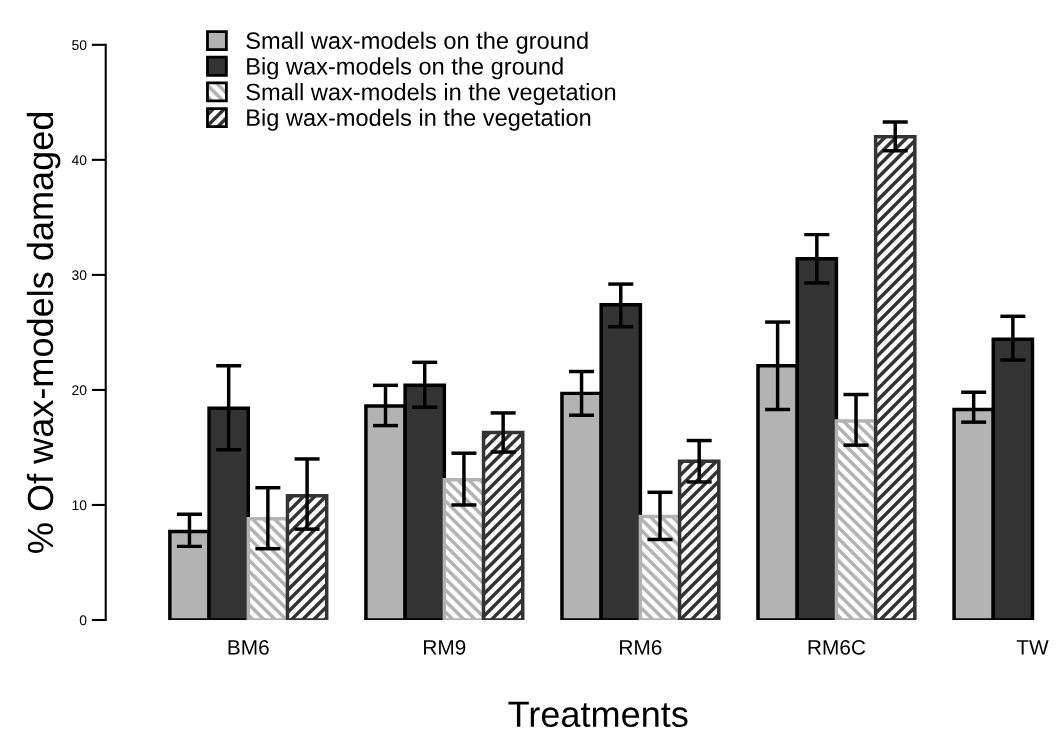 The height and width of the screenshot is (747, 1056). Describe the element at coordinates (43, 332) in the screenshot. I see `y-axis-title: % Of wax-models damaged` at that location.